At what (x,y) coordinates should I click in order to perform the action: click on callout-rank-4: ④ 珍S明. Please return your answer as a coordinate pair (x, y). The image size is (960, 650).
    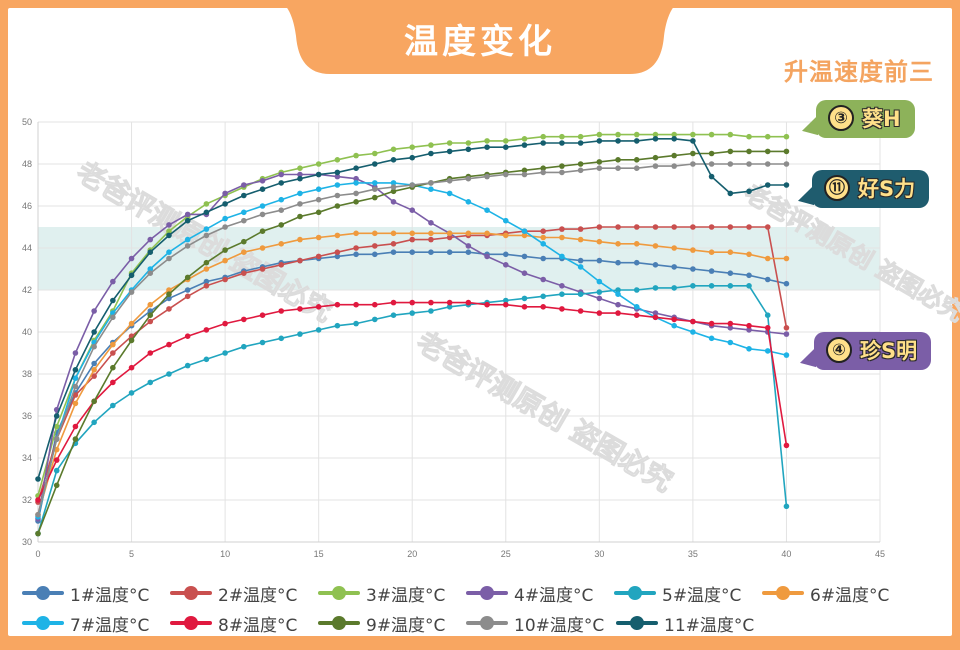
    Looking at the image, I should click on (873, 351).